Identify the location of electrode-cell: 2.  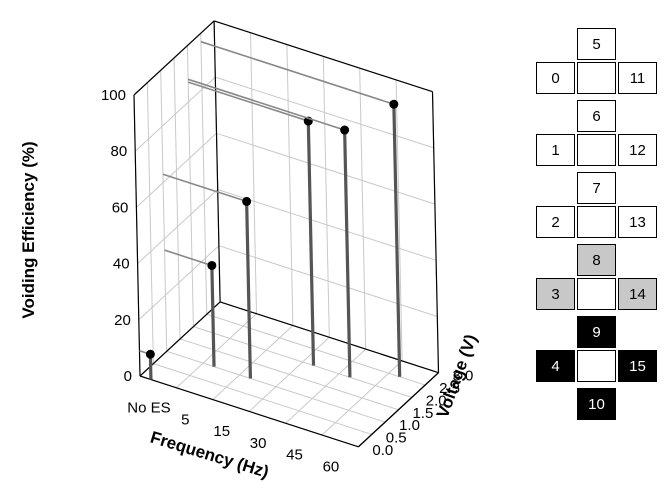
(555, 222).